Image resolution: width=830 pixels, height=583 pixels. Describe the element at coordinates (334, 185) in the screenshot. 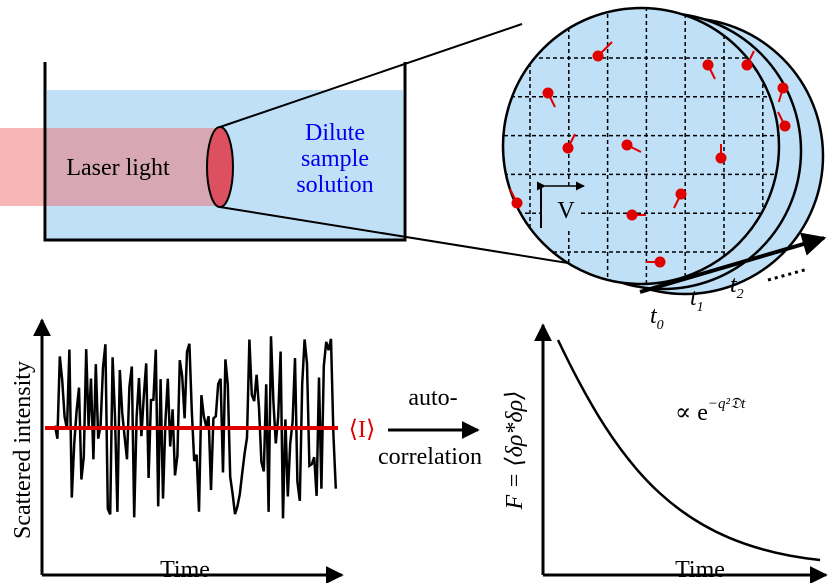

I see `sample-label: solution` at that location.